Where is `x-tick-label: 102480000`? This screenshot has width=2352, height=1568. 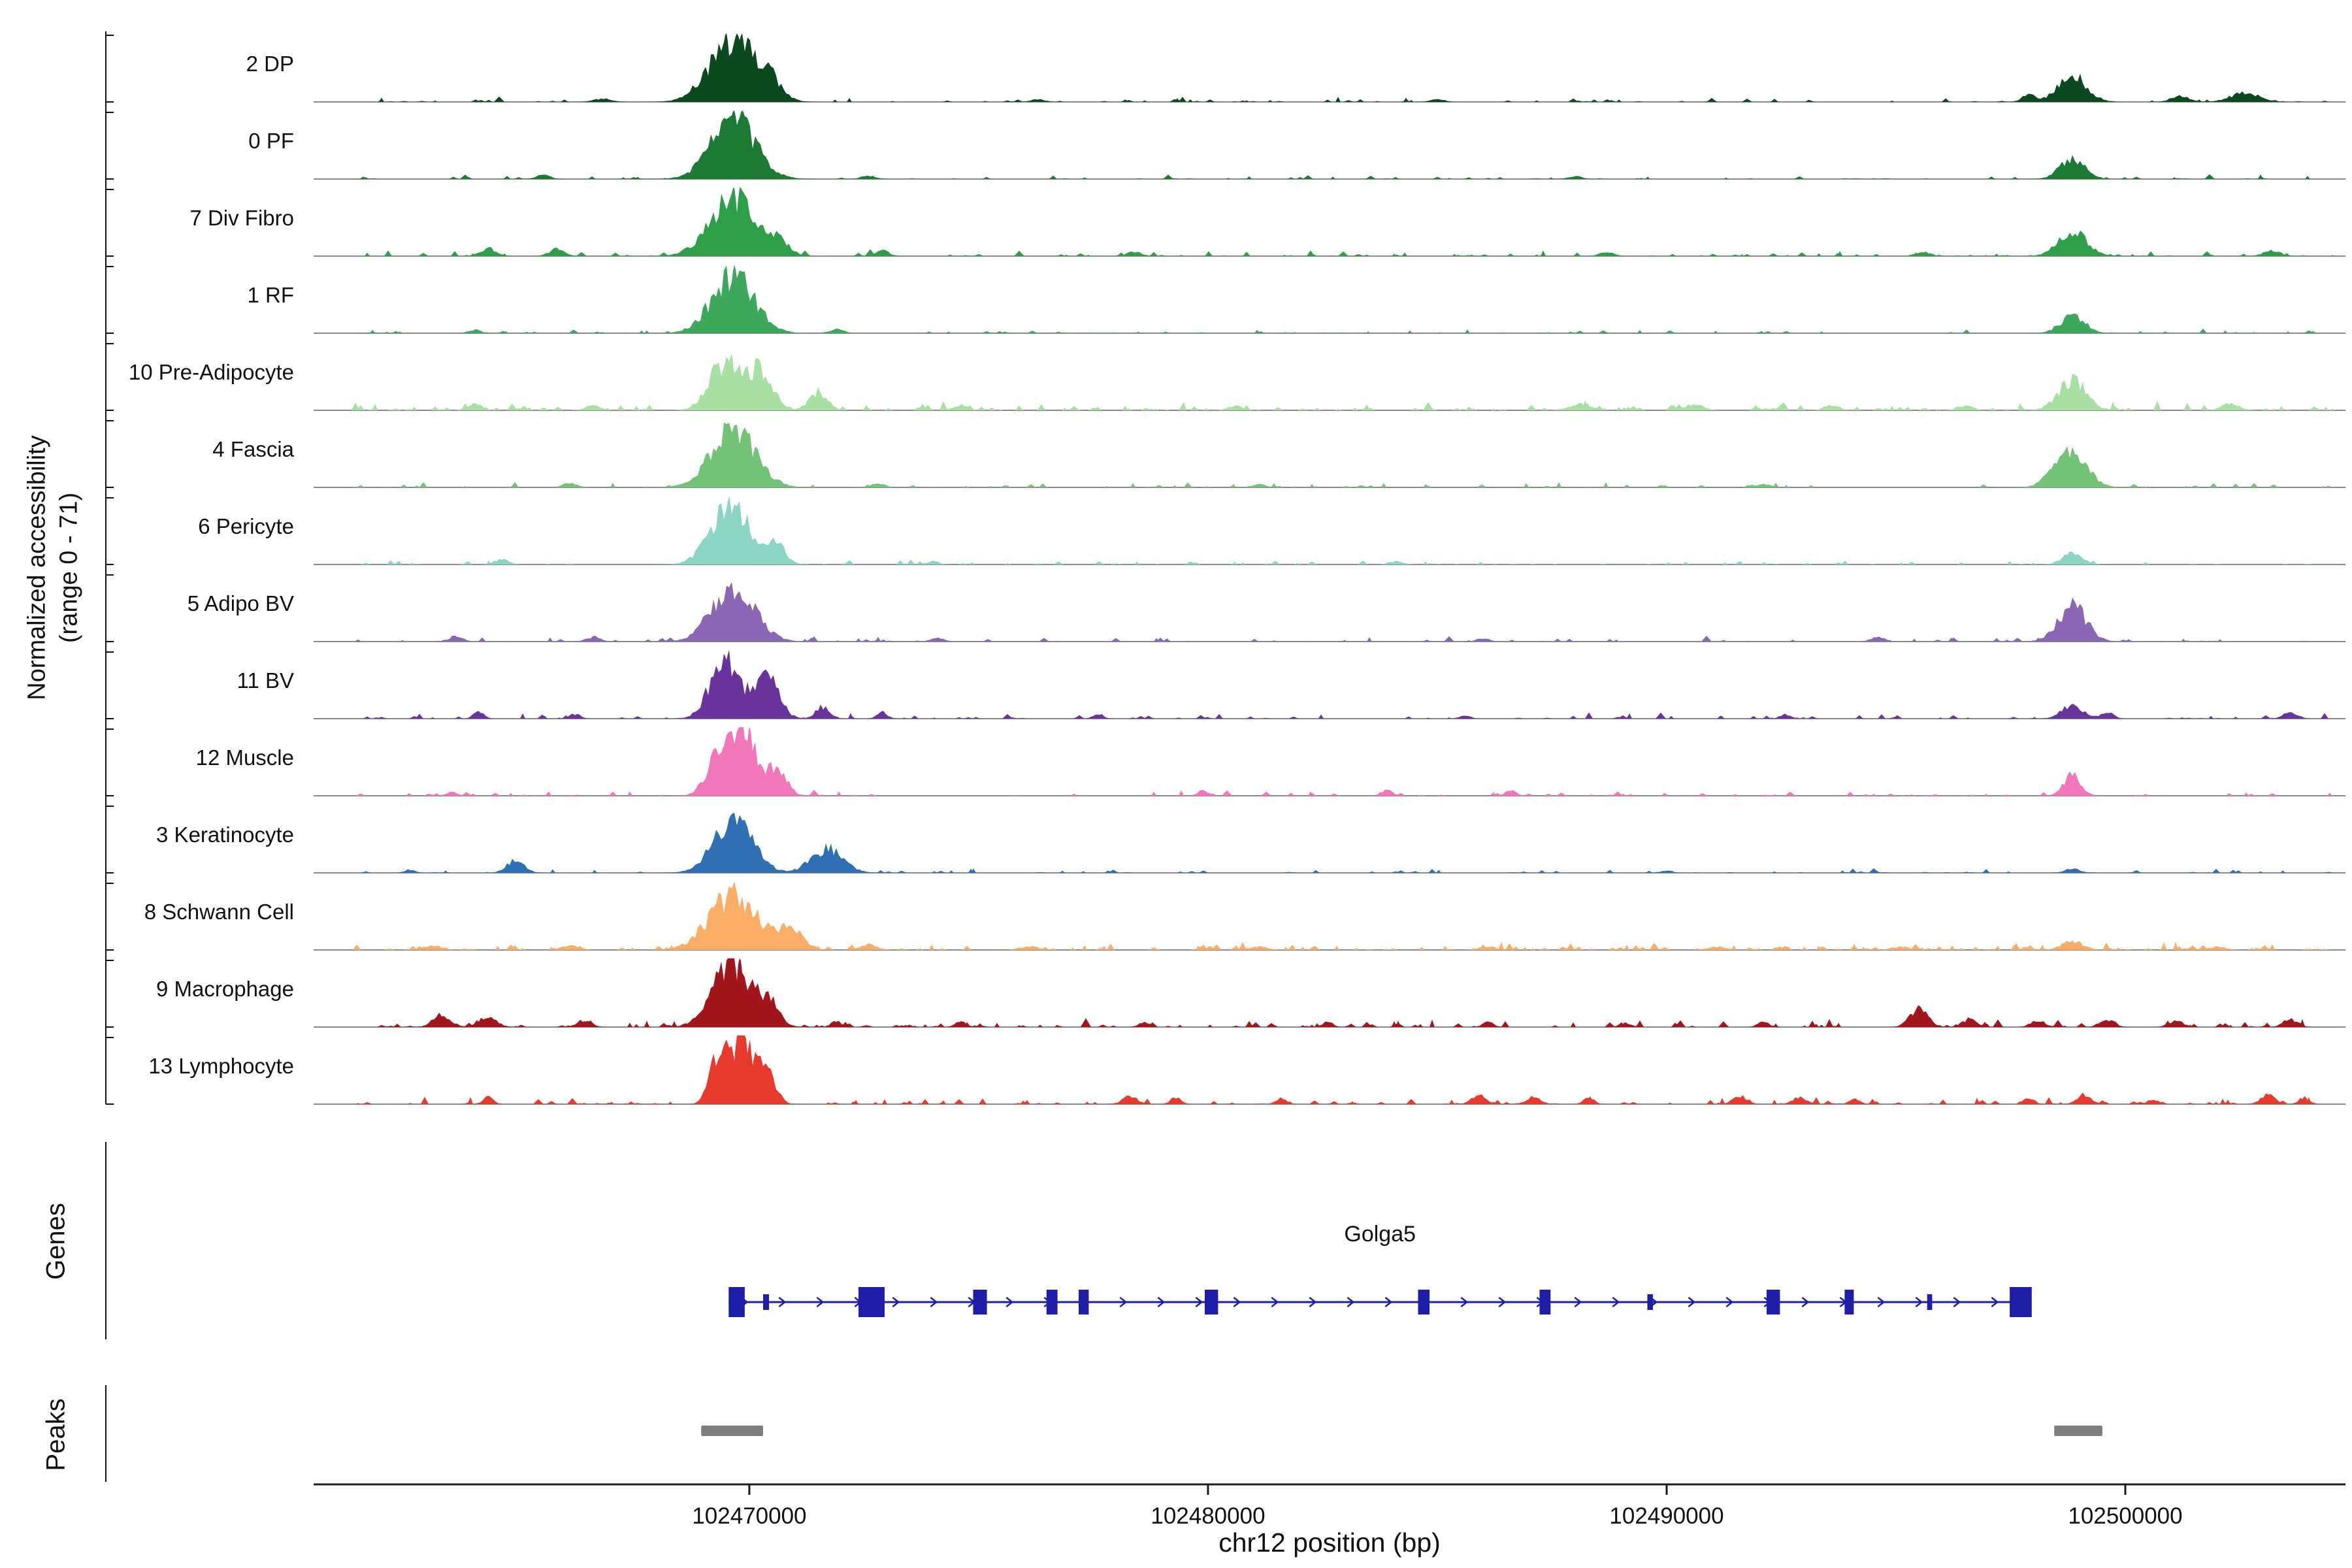 x-tick-label: 102480000 is located at coordinates (1208, 1516).